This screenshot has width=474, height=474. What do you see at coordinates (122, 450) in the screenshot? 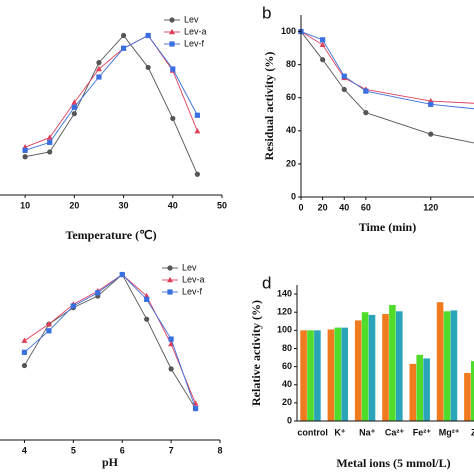
I see `x-tick-label: 6` at bounding box center [122, 450].